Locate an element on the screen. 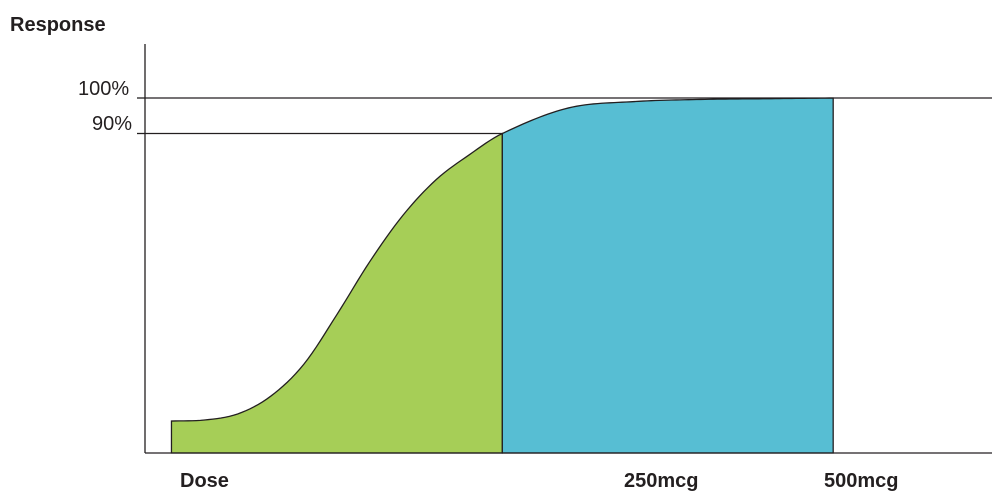  y-axis-label: Response is located at coordinates (58, 25).